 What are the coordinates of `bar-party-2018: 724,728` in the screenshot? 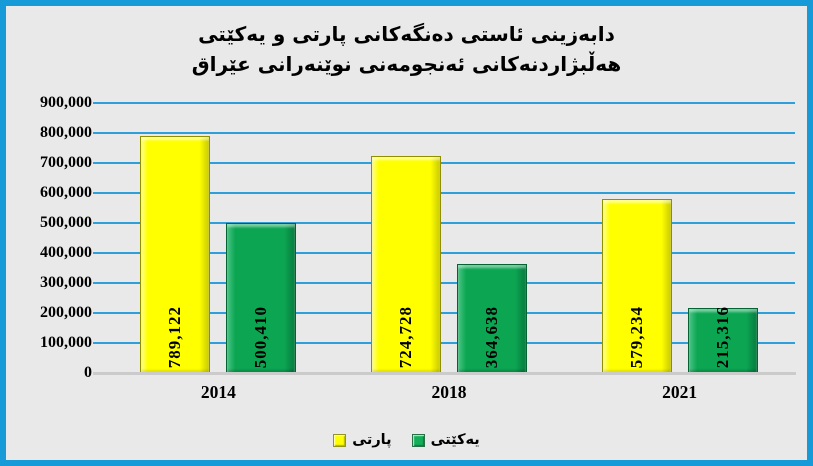 It's located at (406, 264).